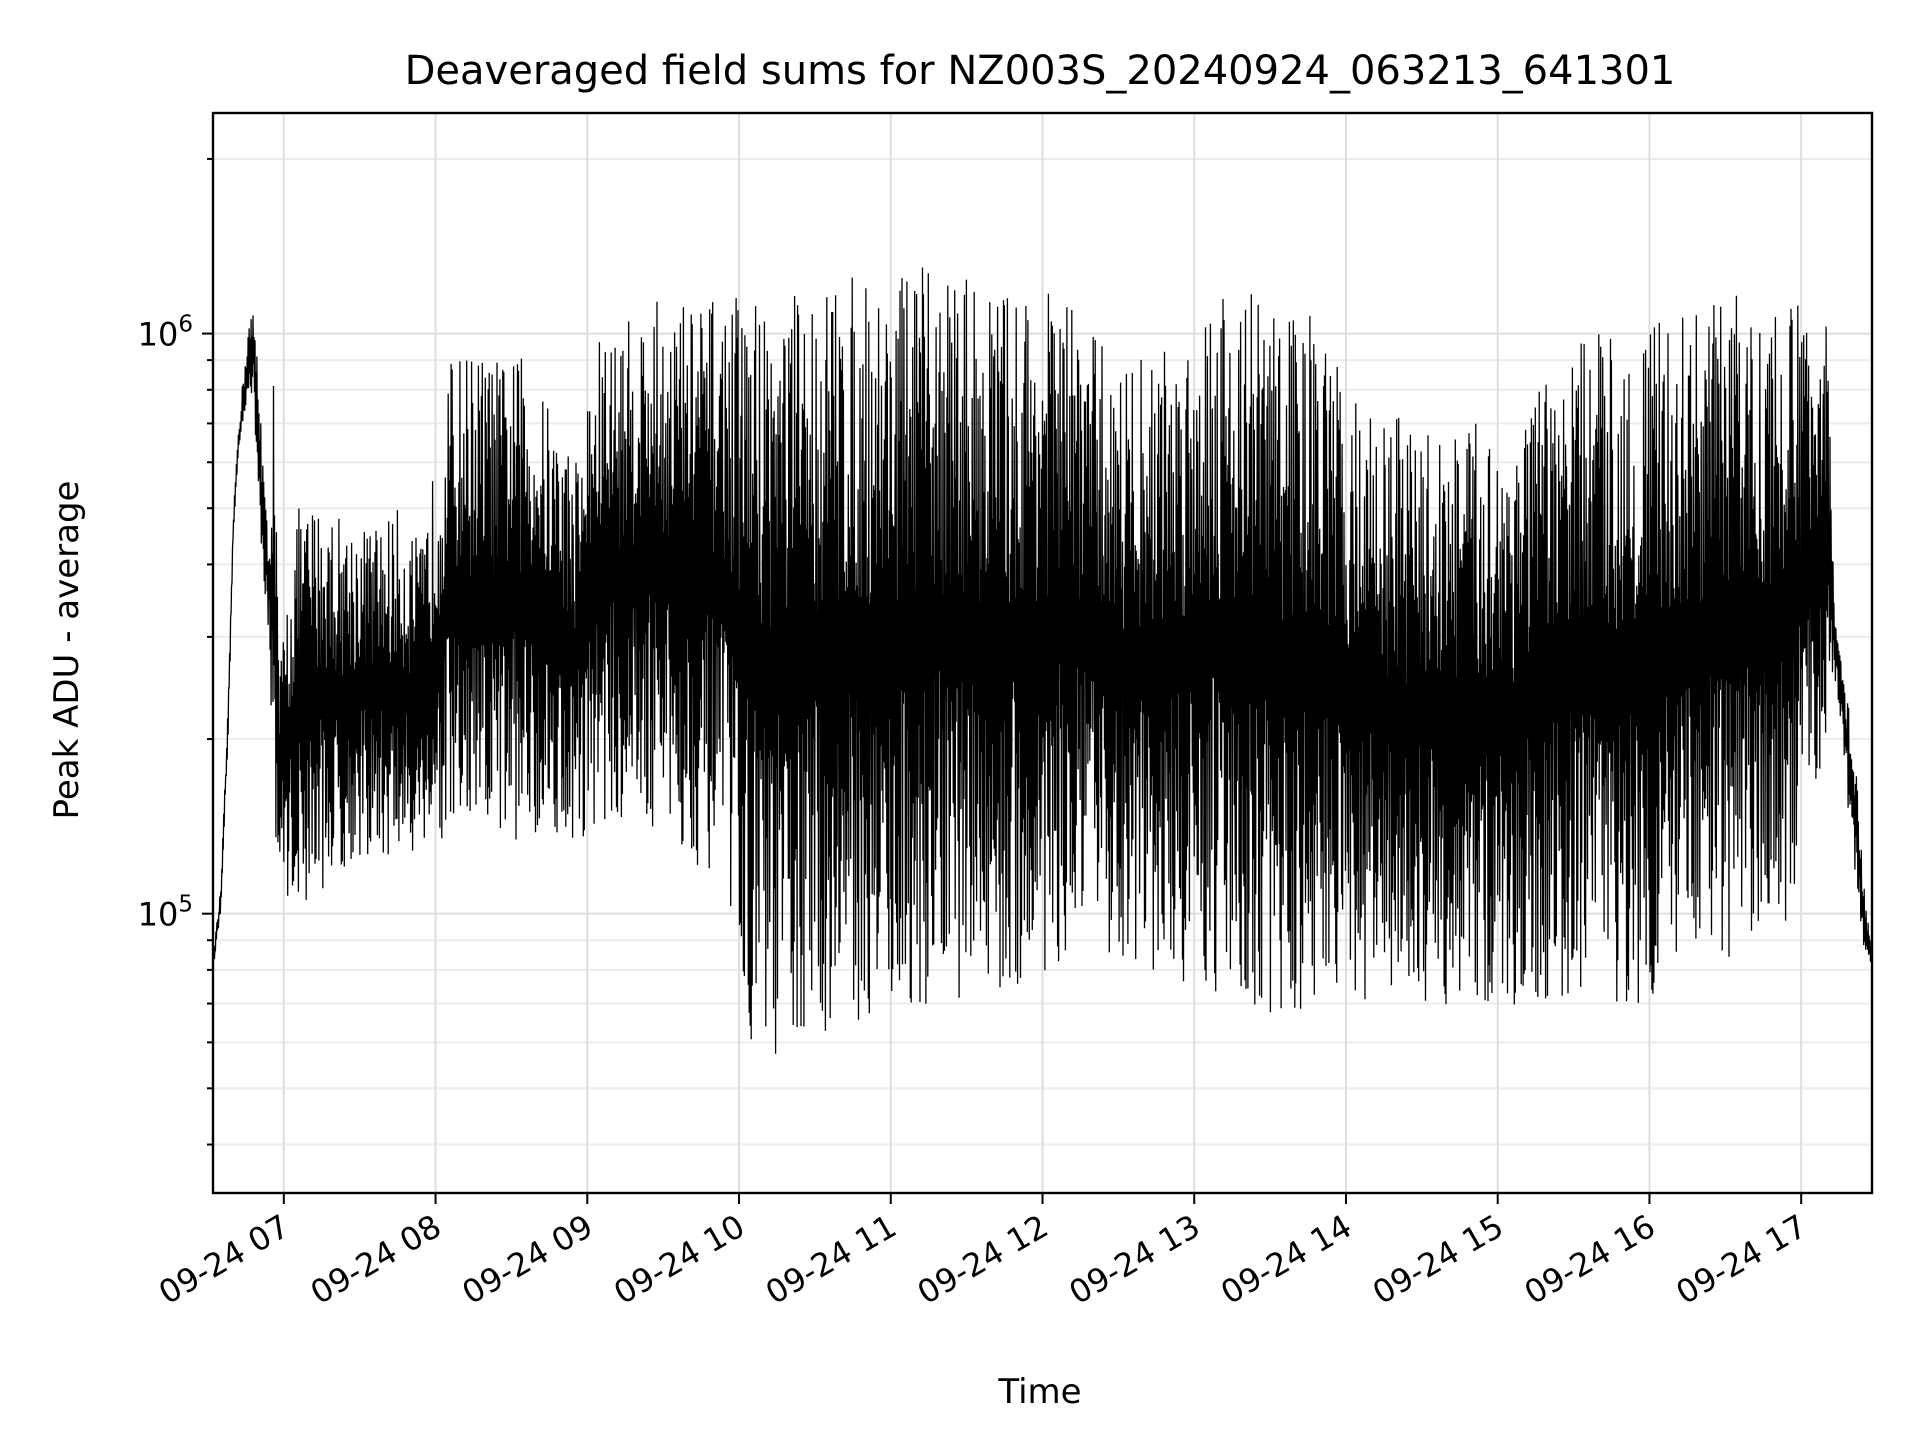 The image size is (1920, 1440). Describe the element at coordinates (679, 1259) in the screenshot. I see `x-tick-label: 09-24 10` at that location.